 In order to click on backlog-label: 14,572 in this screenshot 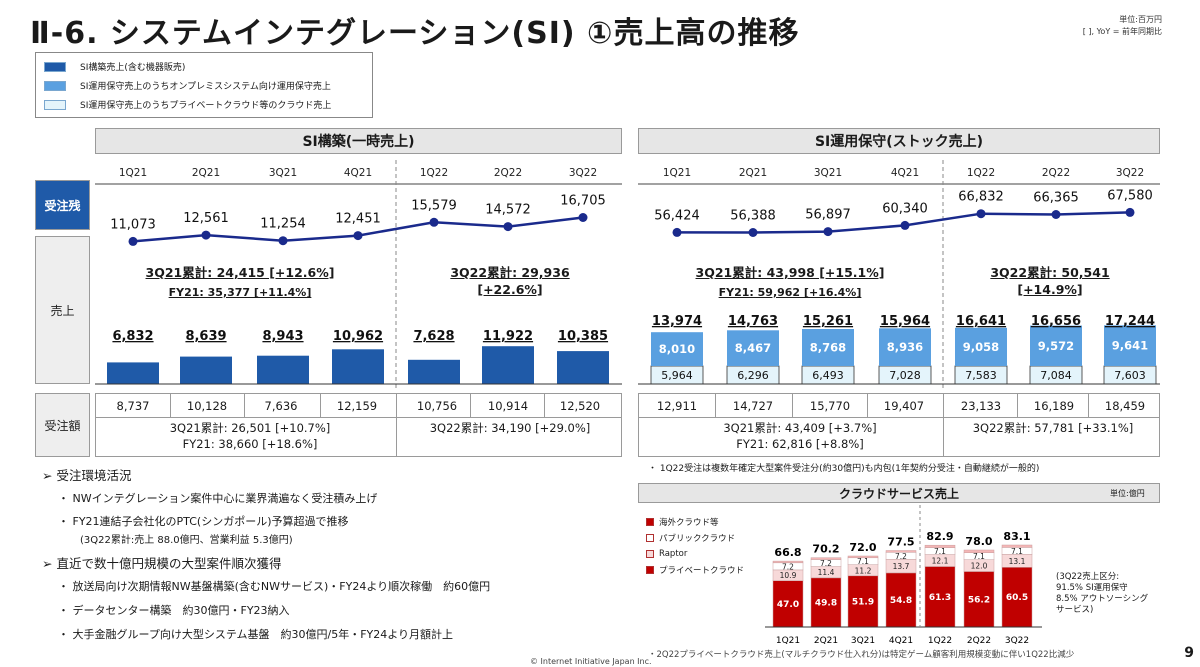, I will do `click(508, 210)`.